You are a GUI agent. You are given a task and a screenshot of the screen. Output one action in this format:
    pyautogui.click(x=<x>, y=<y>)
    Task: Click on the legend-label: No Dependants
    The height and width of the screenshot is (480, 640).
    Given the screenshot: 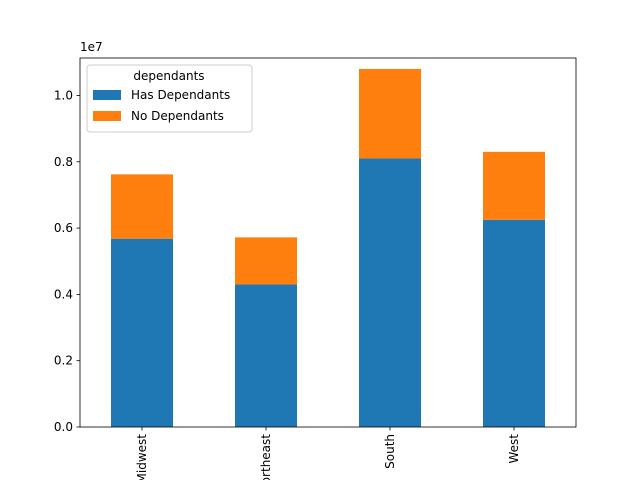 What is the action you would take?
    pyautogui.click(x=177, y=116)
    